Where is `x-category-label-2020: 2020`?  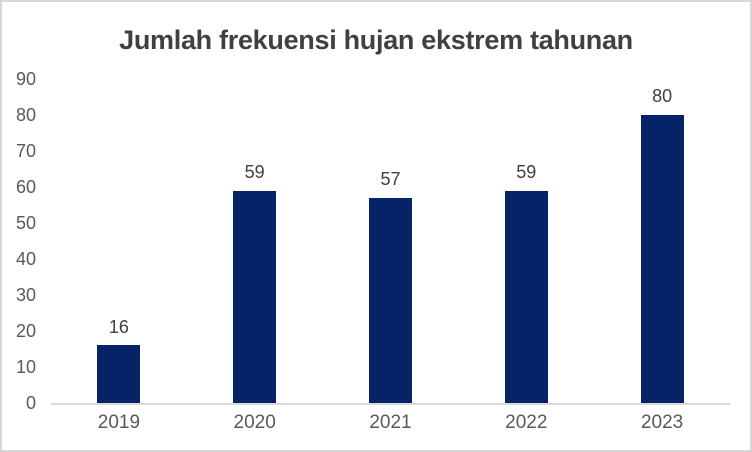 x-category-label-2020: 2020 is located at coordinates (254, 422).